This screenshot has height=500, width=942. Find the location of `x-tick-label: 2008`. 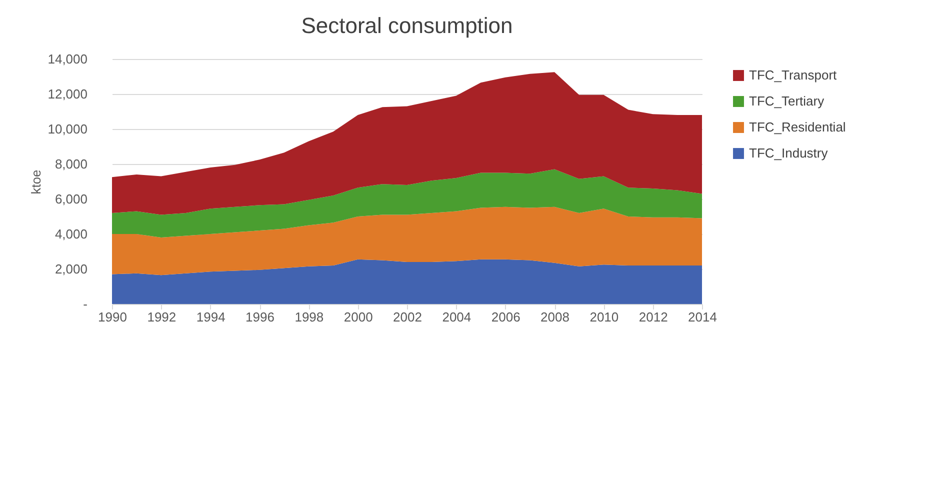

x-tick-label: 2008 is located at coordinates (555, 317).